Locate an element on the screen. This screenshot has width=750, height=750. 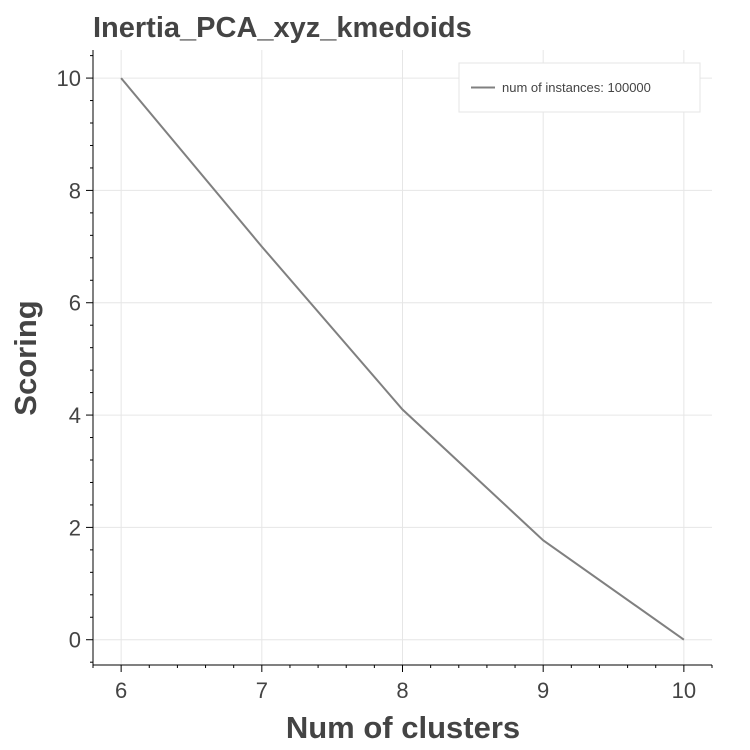
x-tick-label: 6 is located at coordinates (121, 690).